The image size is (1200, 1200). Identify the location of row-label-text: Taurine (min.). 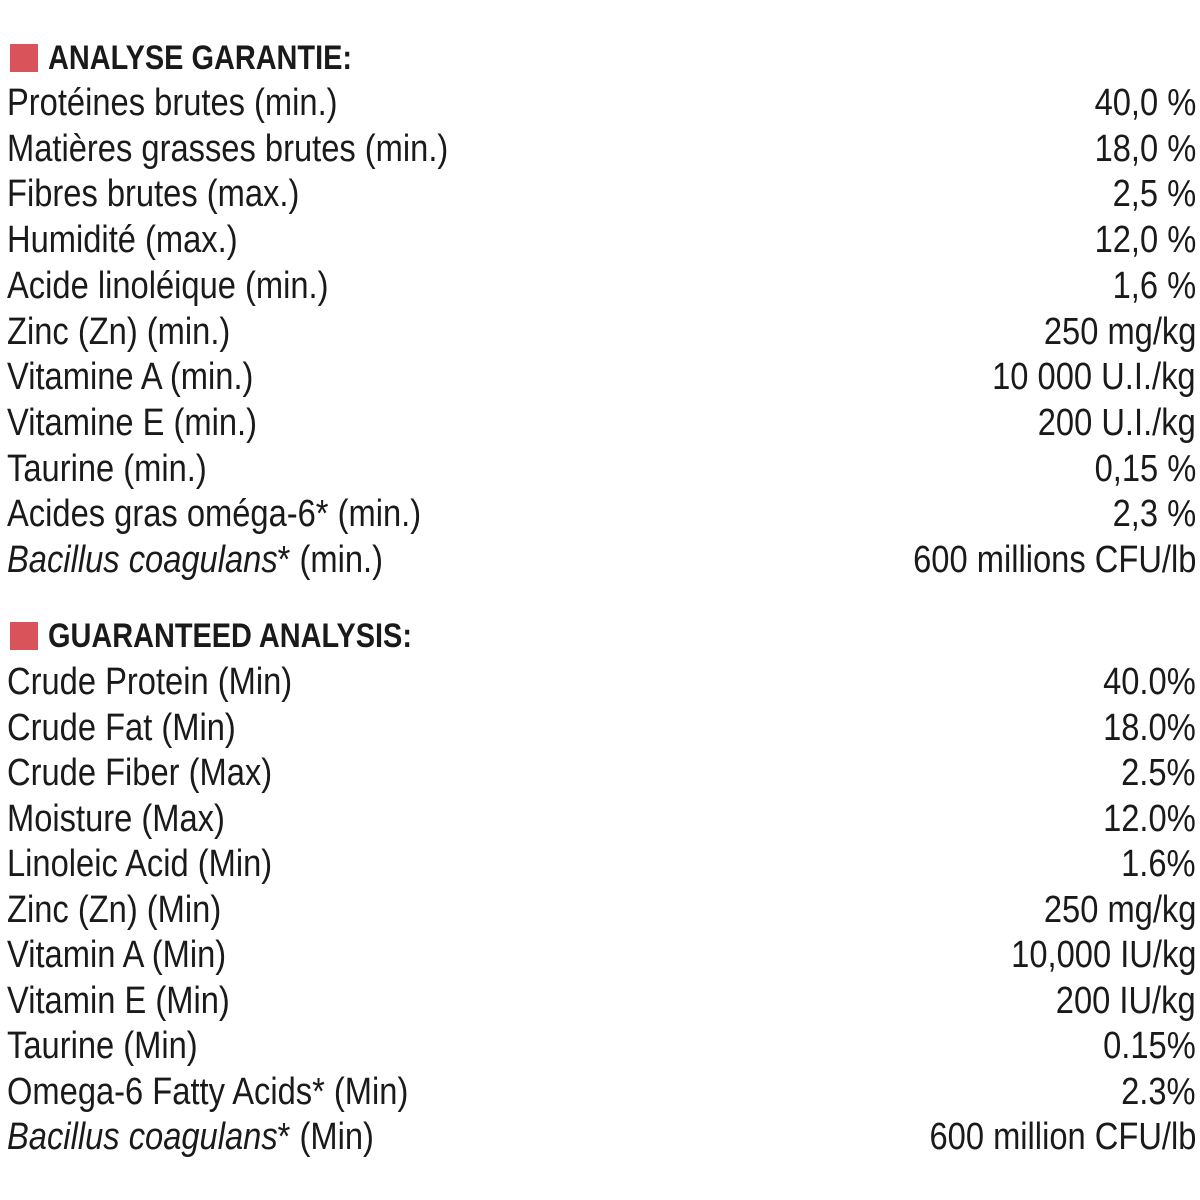
(107, 468).